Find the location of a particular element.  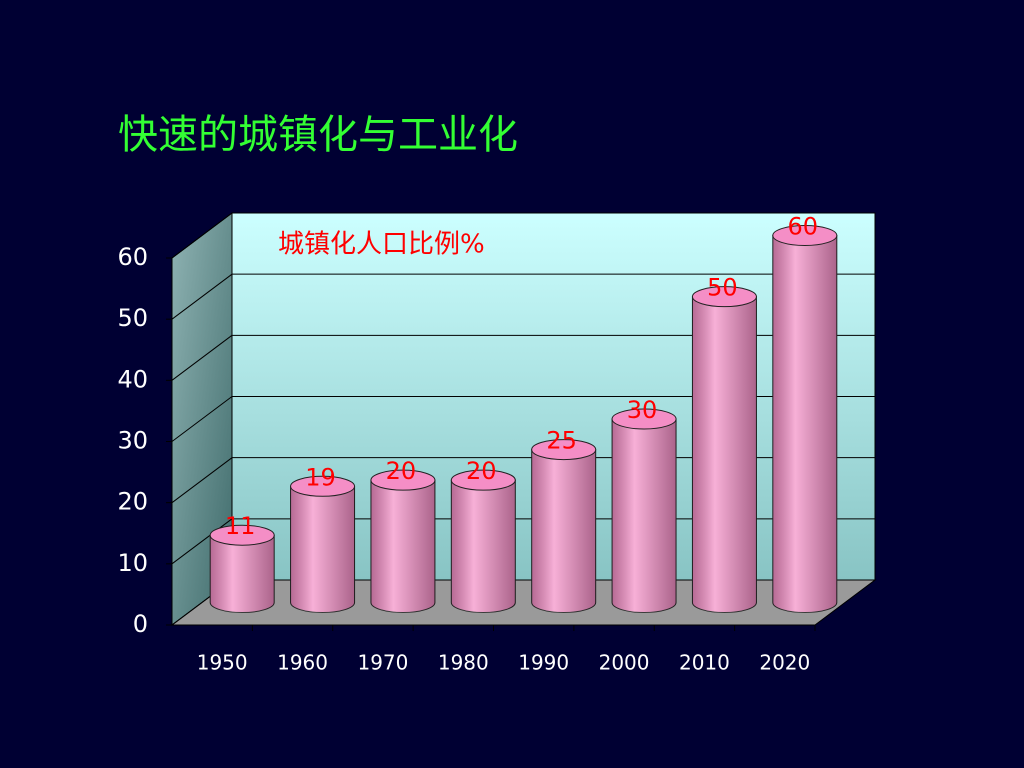

y-tick-label: 0 is located at coordinates (140, 624).